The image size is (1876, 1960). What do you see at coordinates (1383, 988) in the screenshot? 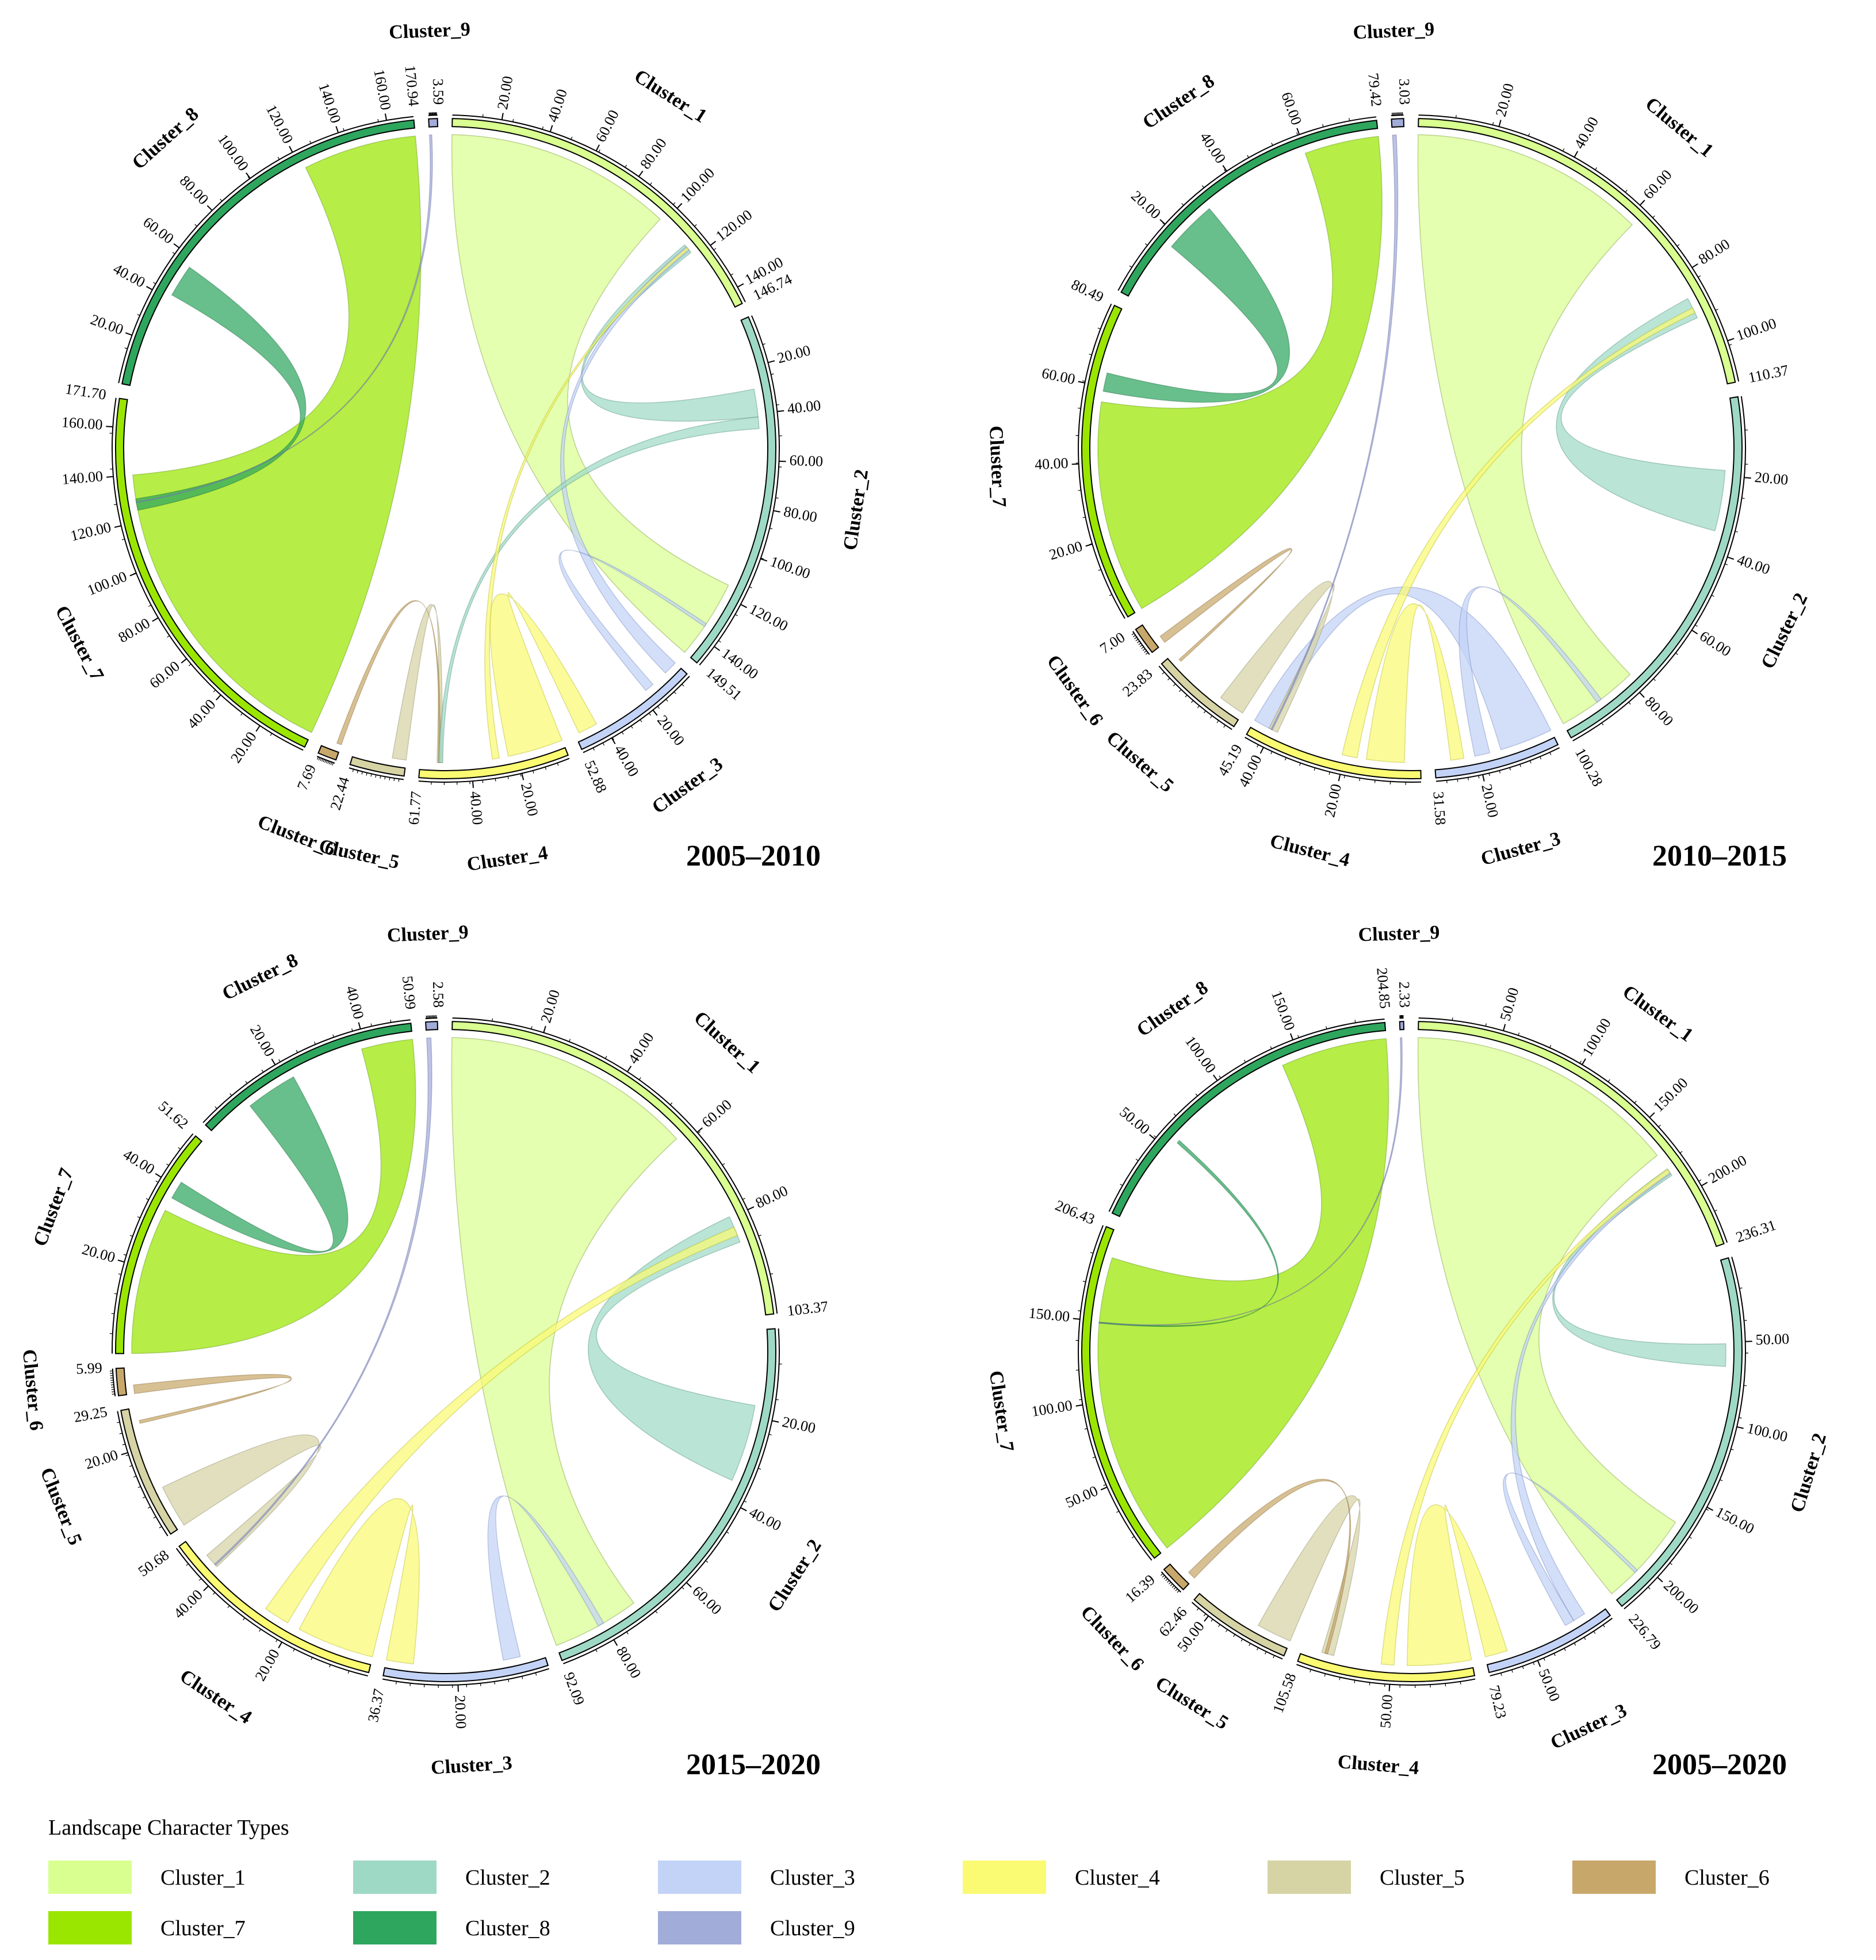
I see `total-label-cluster-8: 204.85` at bounding box center [1383, 988].